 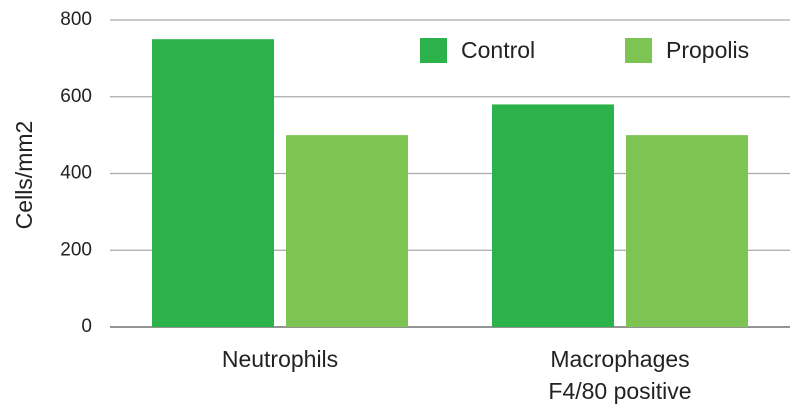 What do you see at coordinates (76, 96) in the screenshot?
I see `y-tick-label: 600` at bounding box center [76, 96].